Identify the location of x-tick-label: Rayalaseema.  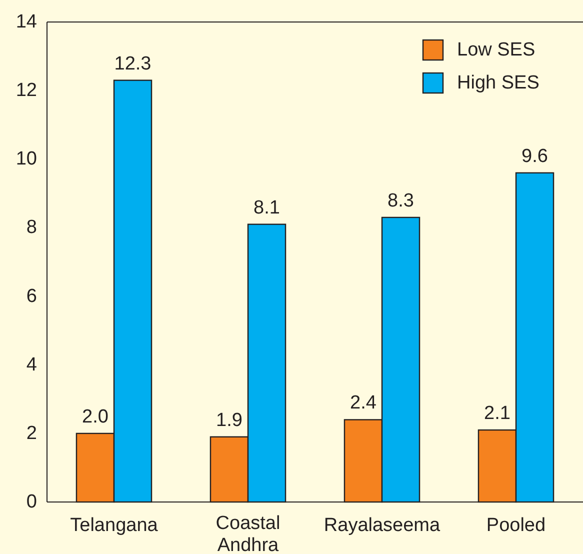
(382, 525).